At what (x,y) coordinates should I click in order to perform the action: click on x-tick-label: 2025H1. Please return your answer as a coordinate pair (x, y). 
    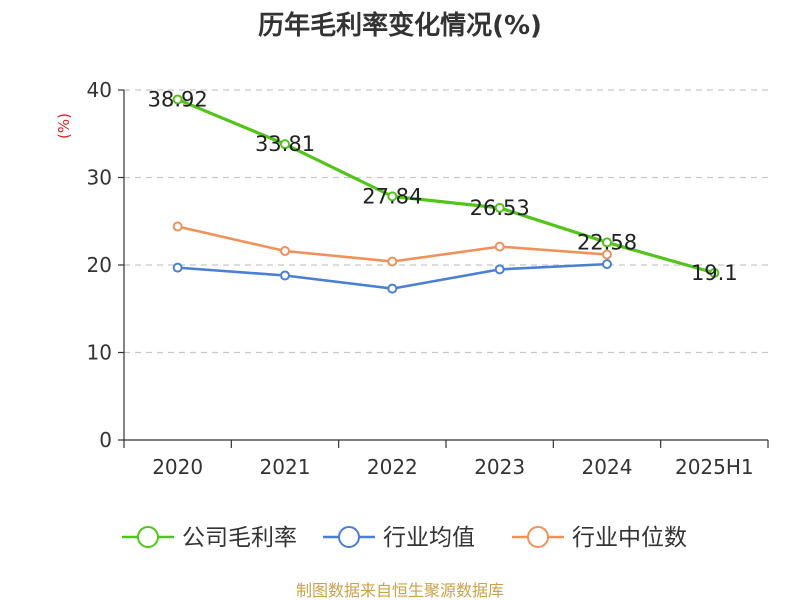
    Looking at the image, I should click on (714, 467).